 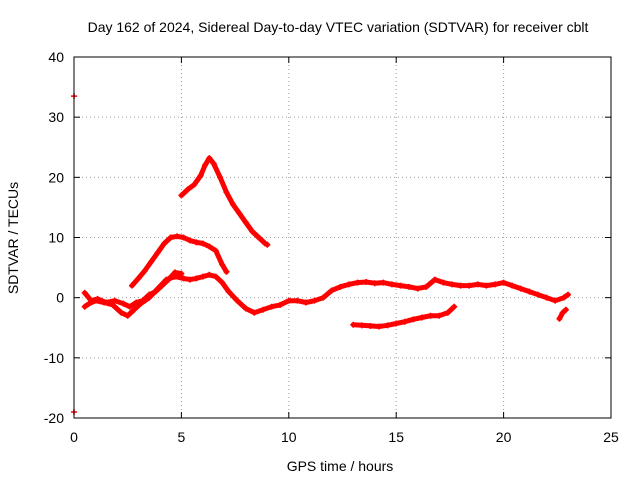 I want to click on y-tick-label: -20, so click(x=54, y=418).